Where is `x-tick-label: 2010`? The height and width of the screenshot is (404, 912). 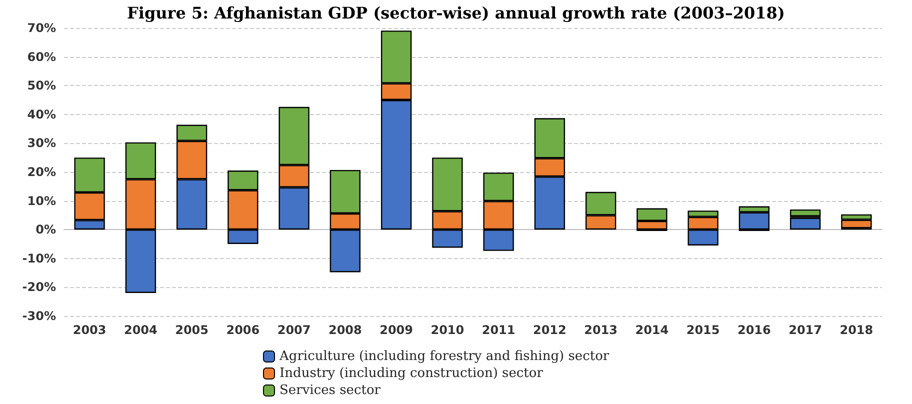
x-tick-label: 2010 is located at coordinates (447, 330).